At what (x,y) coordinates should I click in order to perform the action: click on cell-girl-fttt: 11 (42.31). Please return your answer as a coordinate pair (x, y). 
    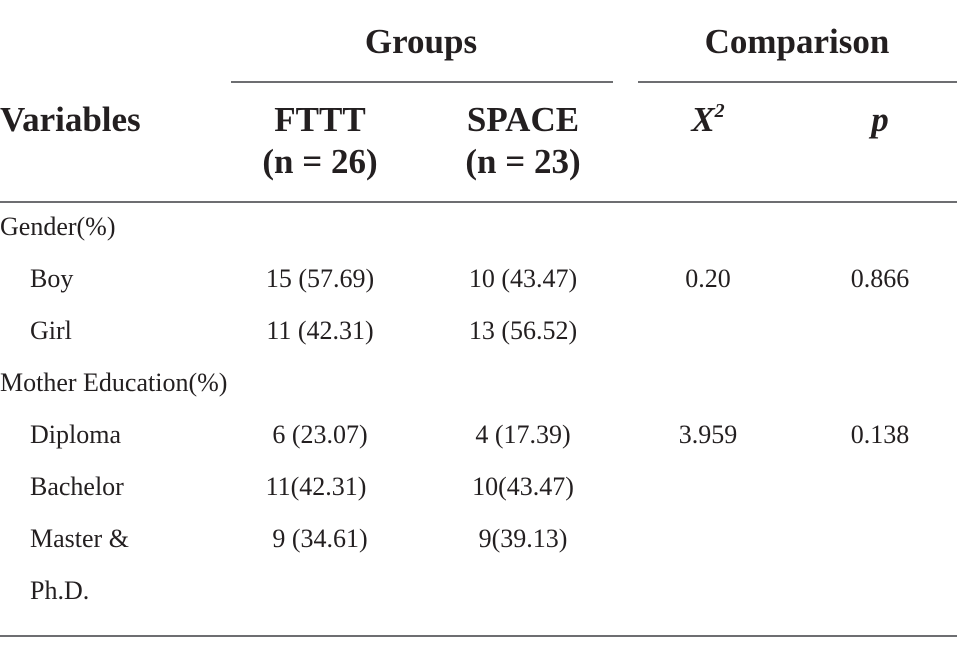
    Looking at the image, I should click on (320, 330).